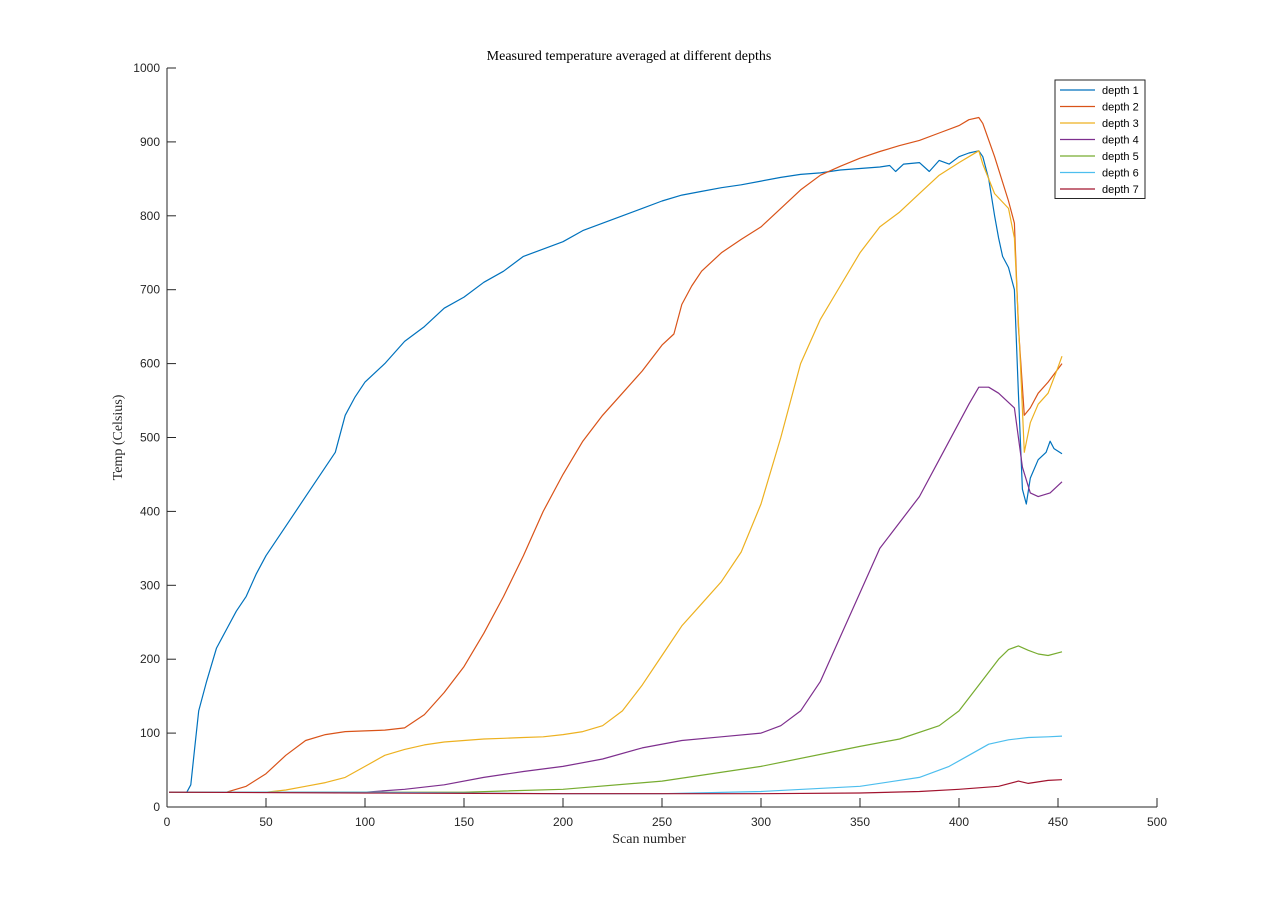  I want to click on x-tick-label: 450, so click(1058, 822).